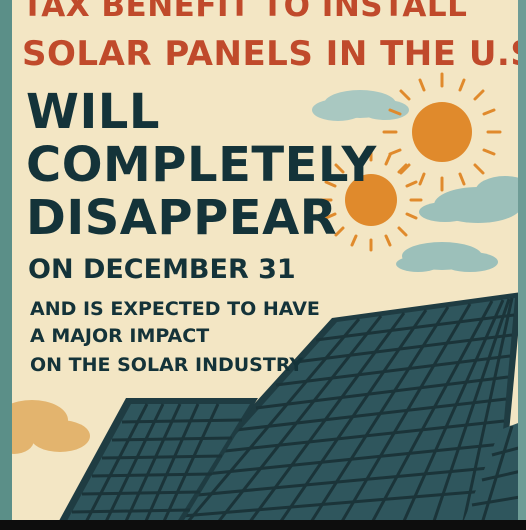 The image size is (526, 530). What do you see at coordinates (162, 269) in the screenshot?
I see `headline-date: ON DECEMBER 31` at bounding box center [162, 269].